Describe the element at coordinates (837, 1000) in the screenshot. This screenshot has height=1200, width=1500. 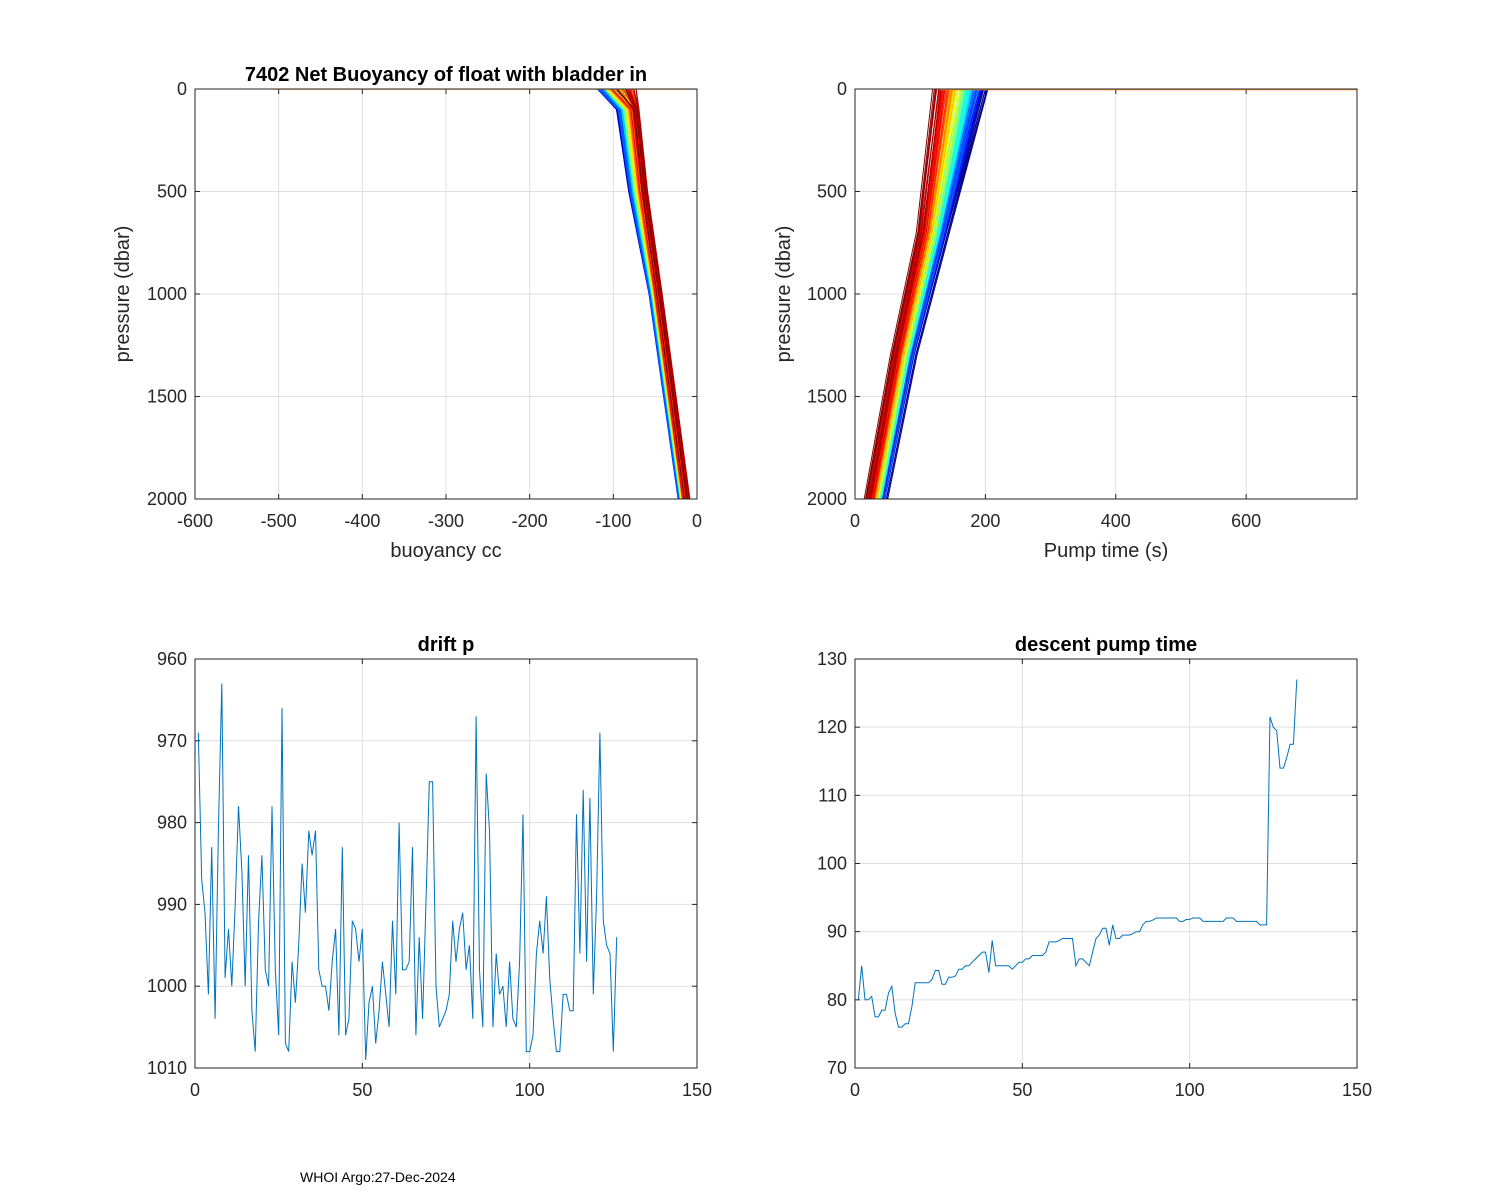
I see `descentpump-ytick-label: 80` at that location.